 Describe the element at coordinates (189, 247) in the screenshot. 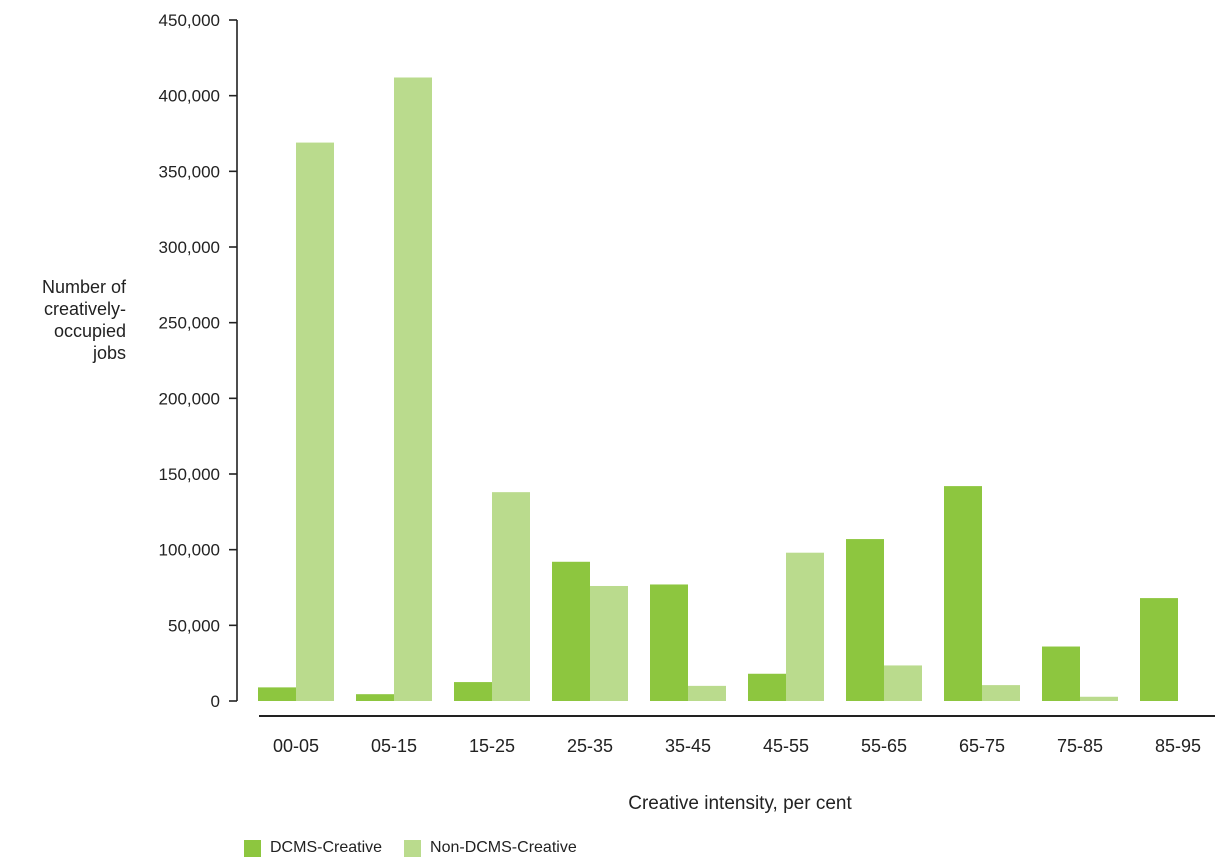

I see `y-tick-label: 300,000` at that location.